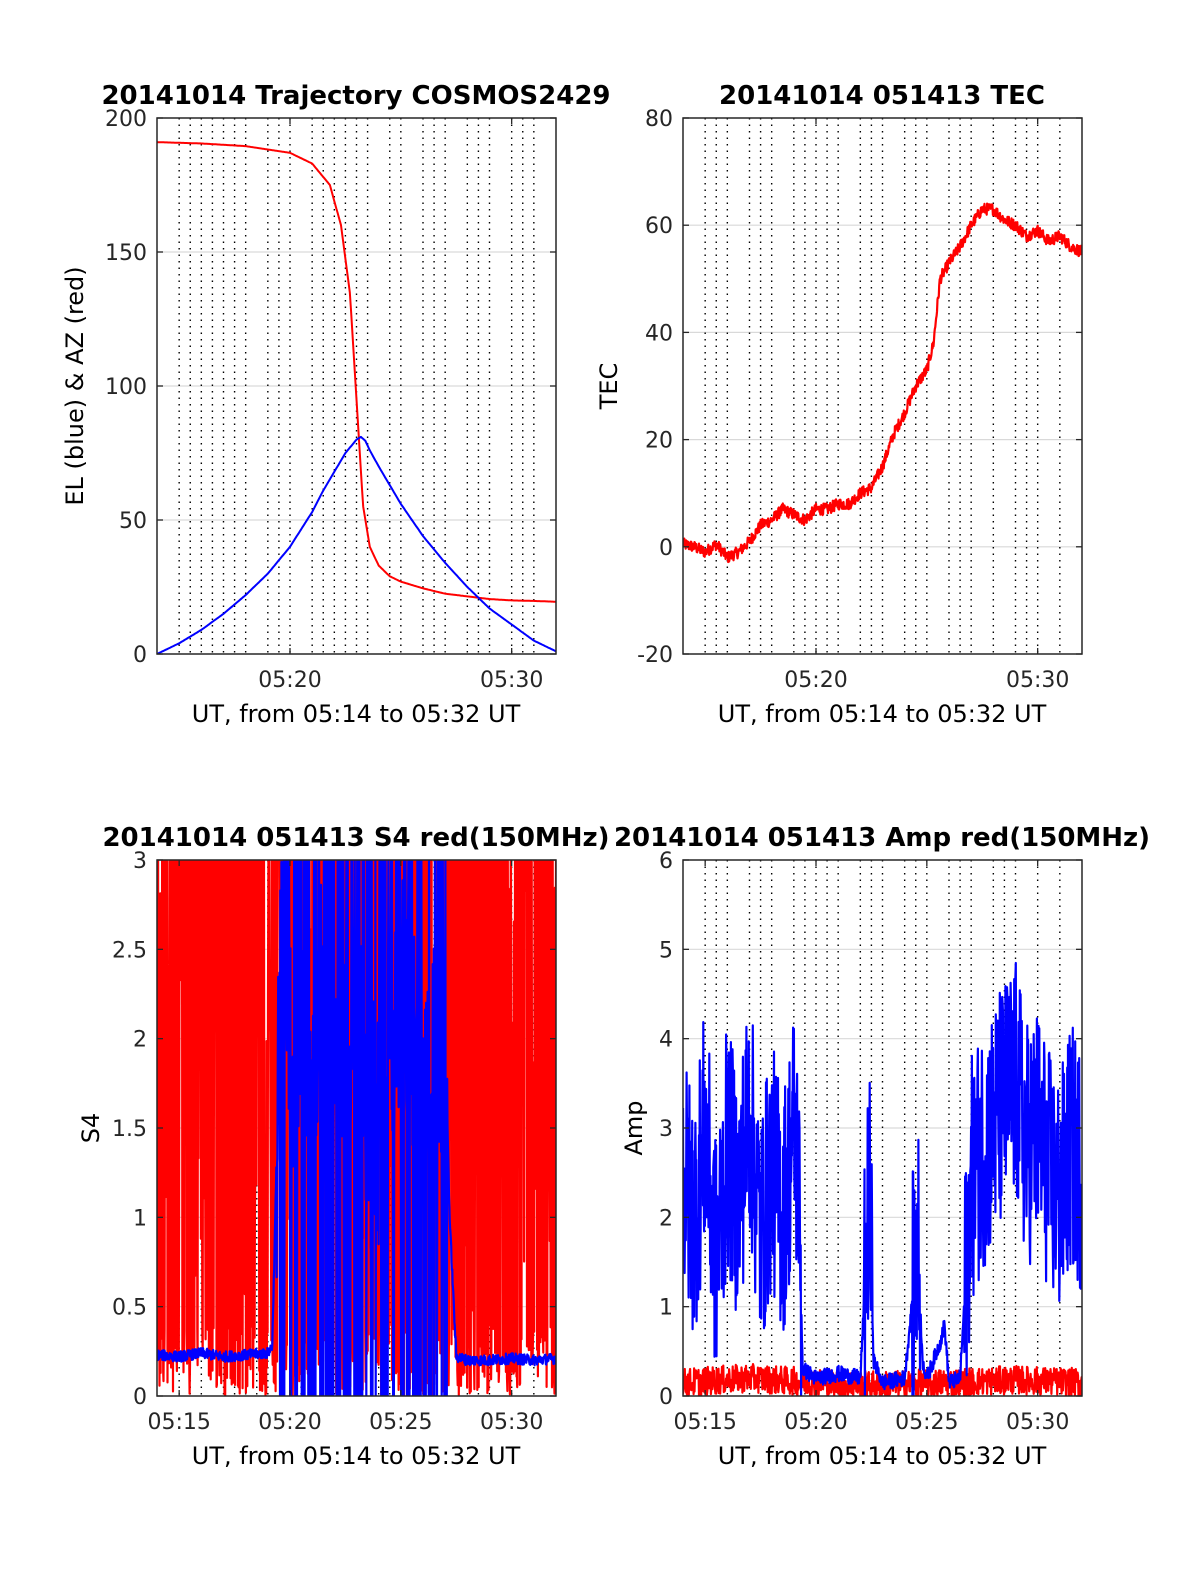 This screenshot has width=1200, height=1575. What do you see at coordinates (129, 950) in the screenshot?
I see `s4-ytick-label: 2.5` at bounding box center [129, 950].